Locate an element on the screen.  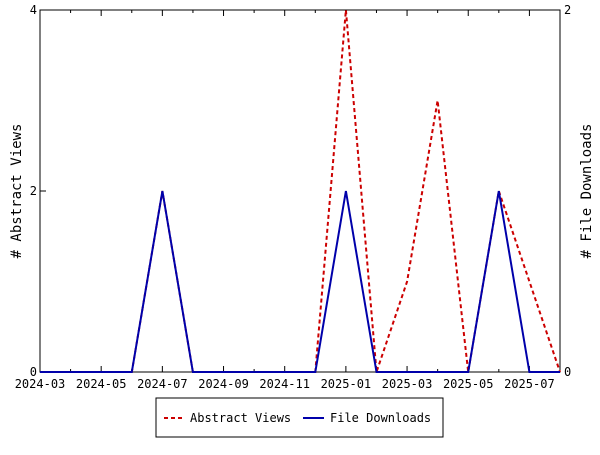
x-tick-label: 2024-05 is located at coordinates (101, 384).